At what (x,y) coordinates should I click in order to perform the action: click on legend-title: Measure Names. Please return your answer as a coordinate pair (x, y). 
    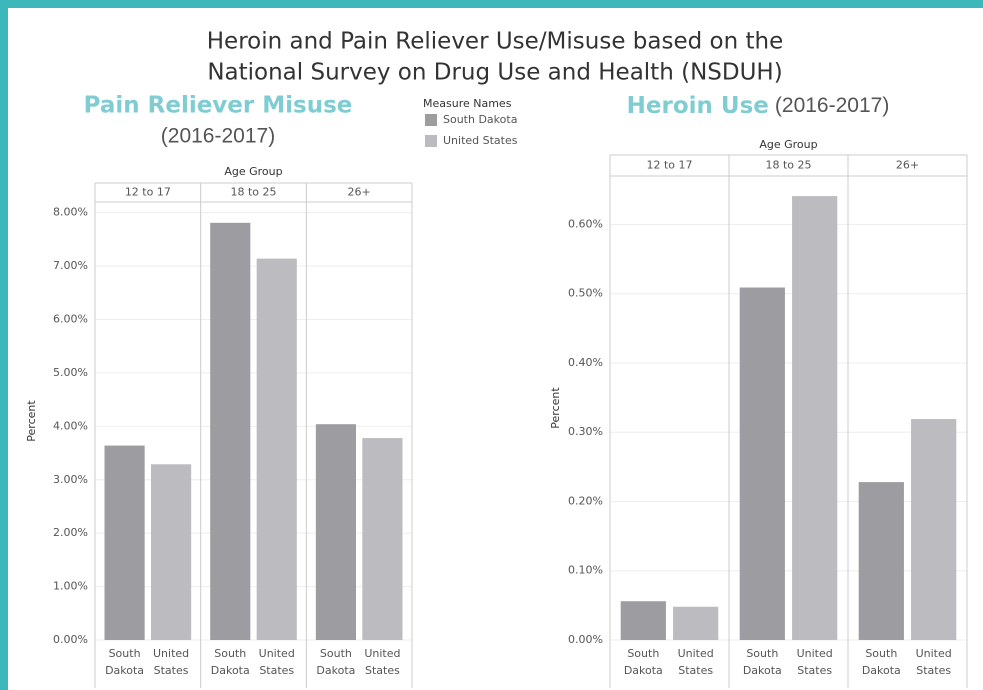
    Looking at the image, I should click on (467, 103).